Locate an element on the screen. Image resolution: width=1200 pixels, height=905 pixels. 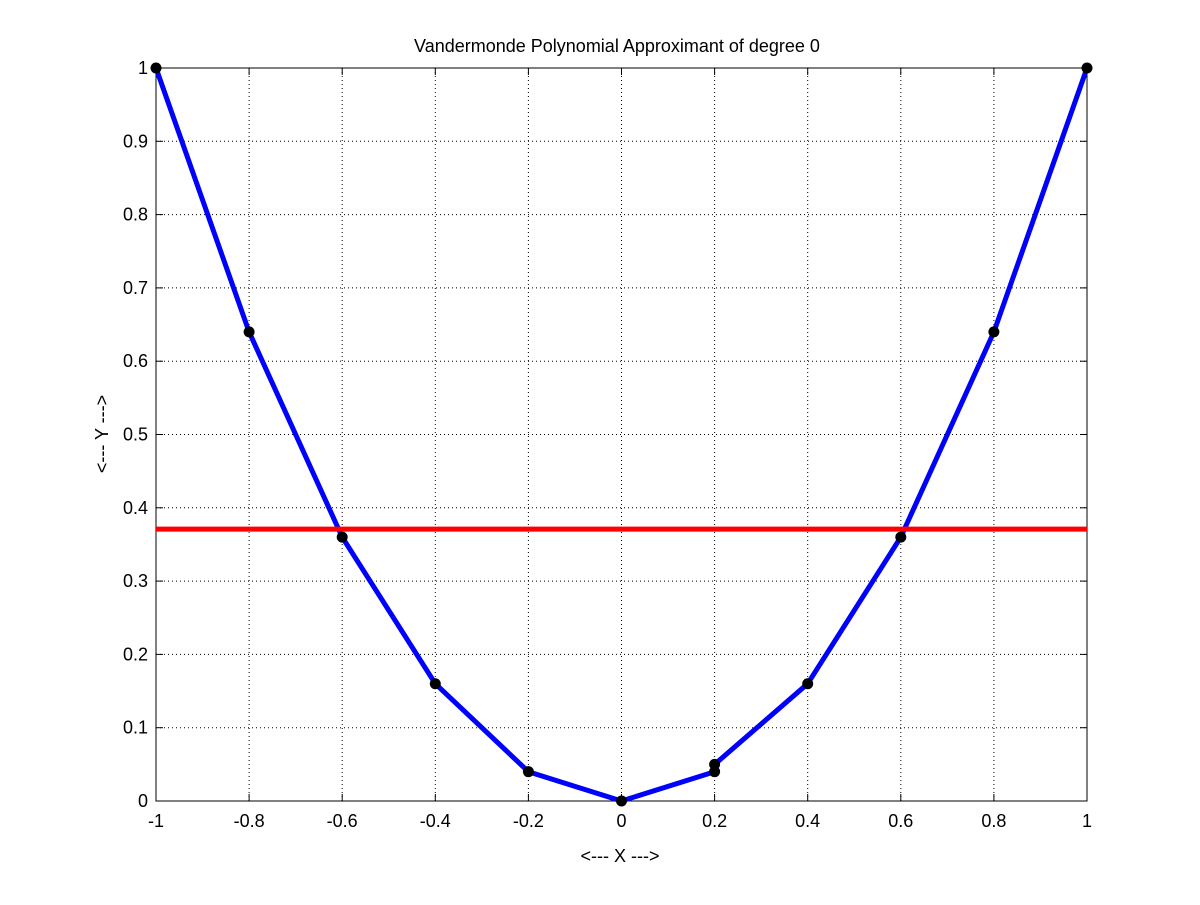
y-tick-label: 0.6 is located at coordinates (135, 361).